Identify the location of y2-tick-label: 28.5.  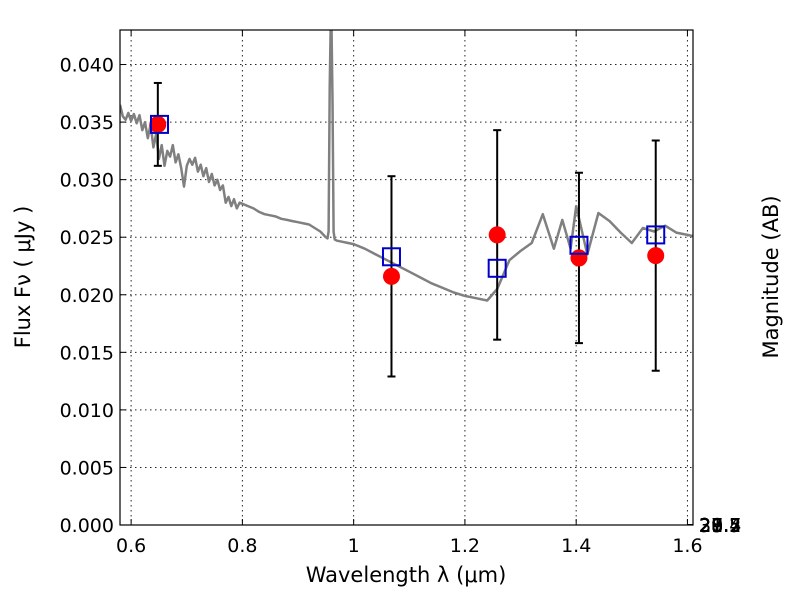
(720, 526).